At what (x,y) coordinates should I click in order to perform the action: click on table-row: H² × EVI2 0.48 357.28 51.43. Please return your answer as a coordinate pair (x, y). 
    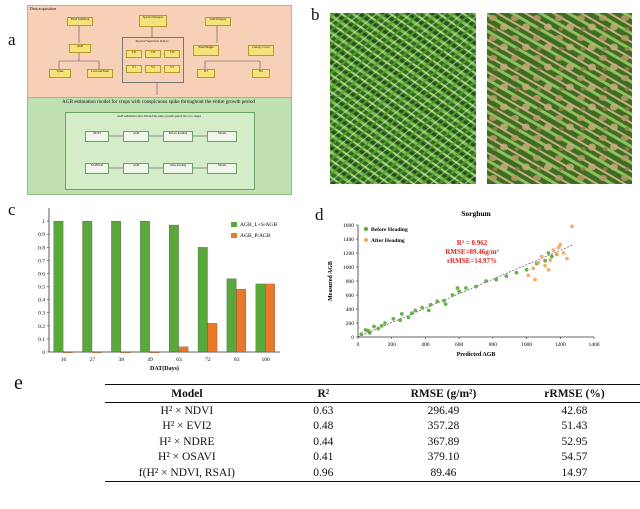
    Looking at the image, I should click on (372, 427).